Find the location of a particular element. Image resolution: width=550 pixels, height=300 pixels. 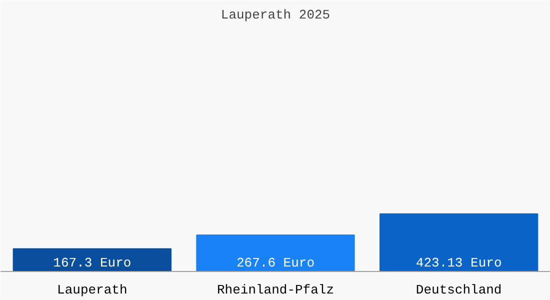

chart-title: Lauperath 2025 is located at coordinates (275, 15).